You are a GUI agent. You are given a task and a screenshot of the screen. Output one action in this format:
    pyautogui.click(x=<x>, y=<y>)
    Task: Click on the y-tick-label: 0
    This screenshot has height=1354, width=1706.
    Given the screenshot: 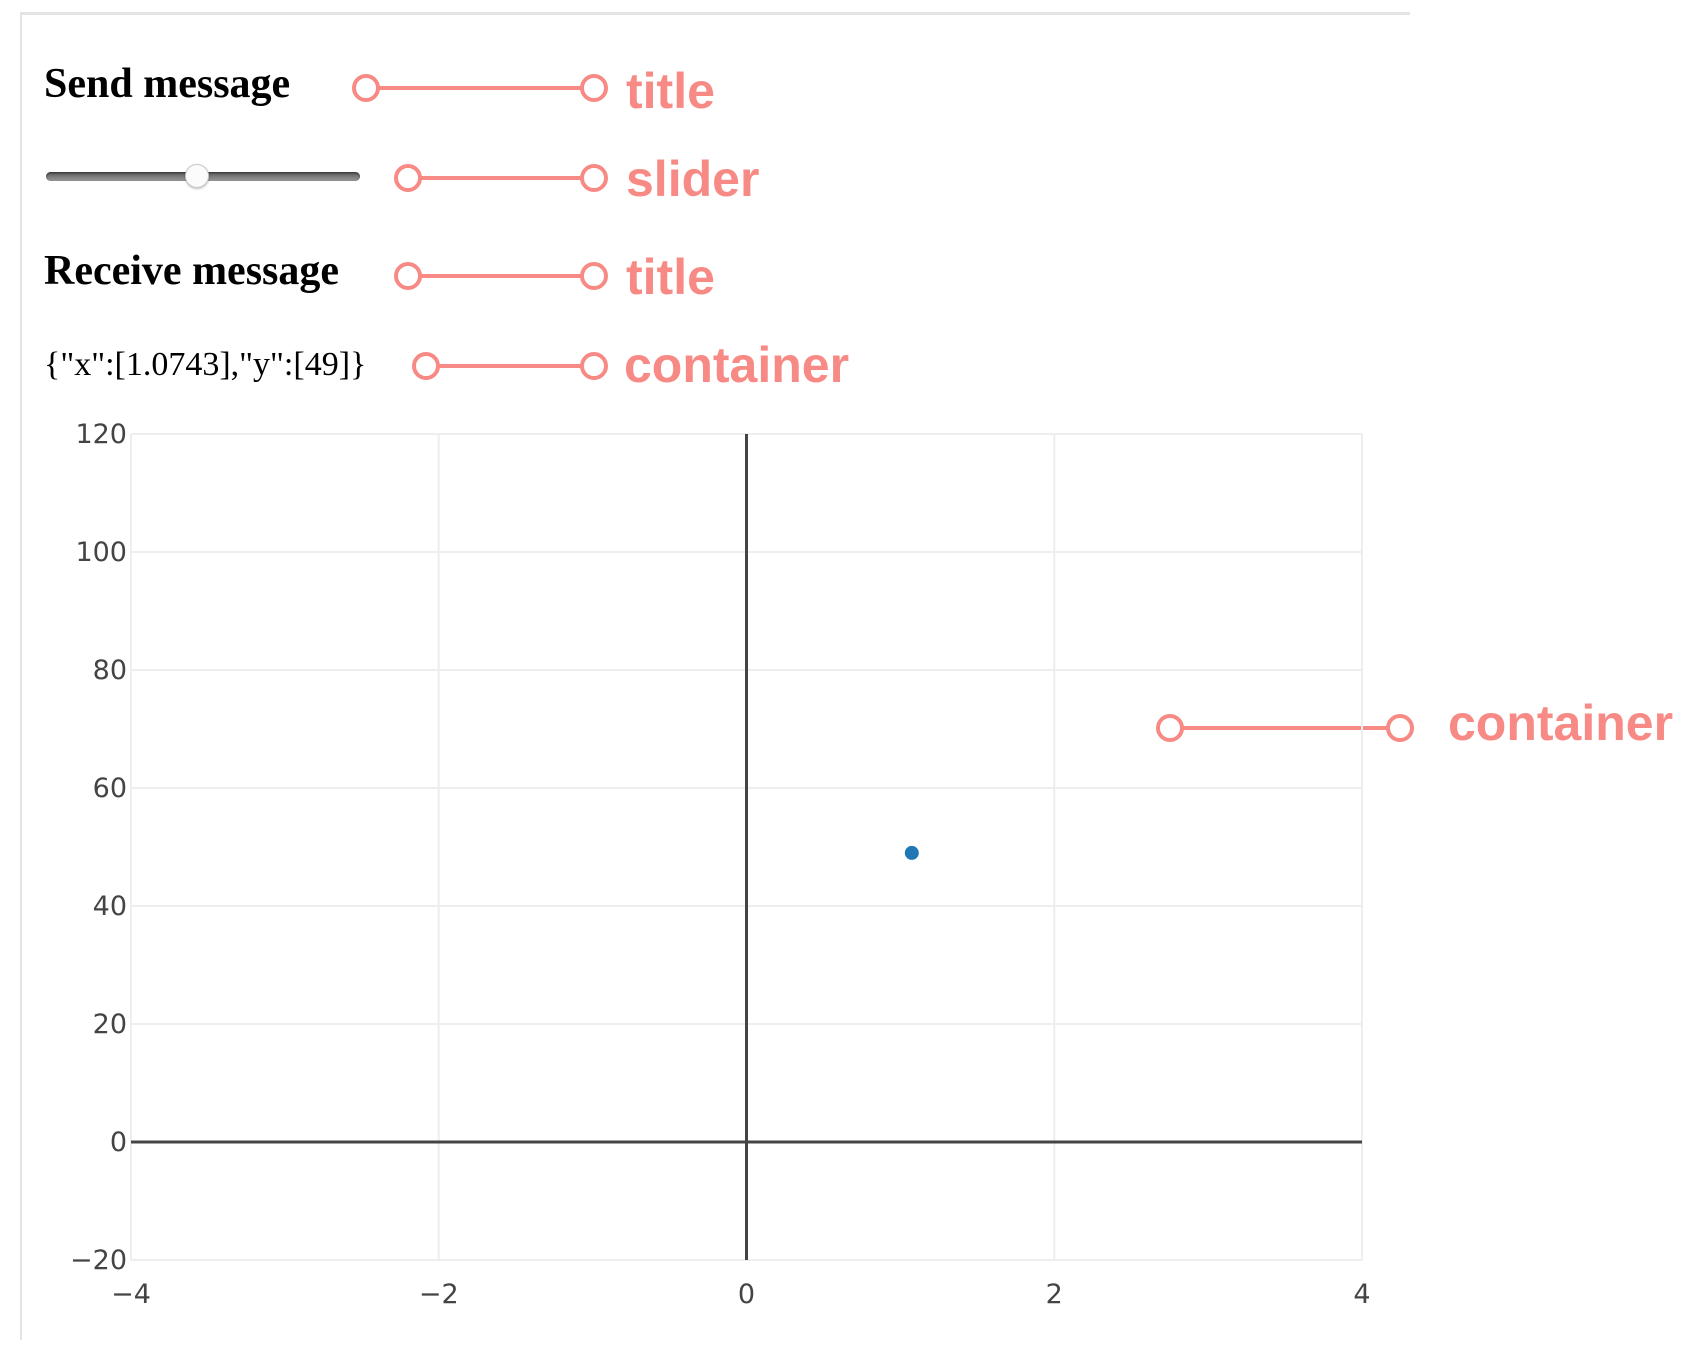 What is the action you would take?
    pyautogui.click(x=118, y=1142)
    